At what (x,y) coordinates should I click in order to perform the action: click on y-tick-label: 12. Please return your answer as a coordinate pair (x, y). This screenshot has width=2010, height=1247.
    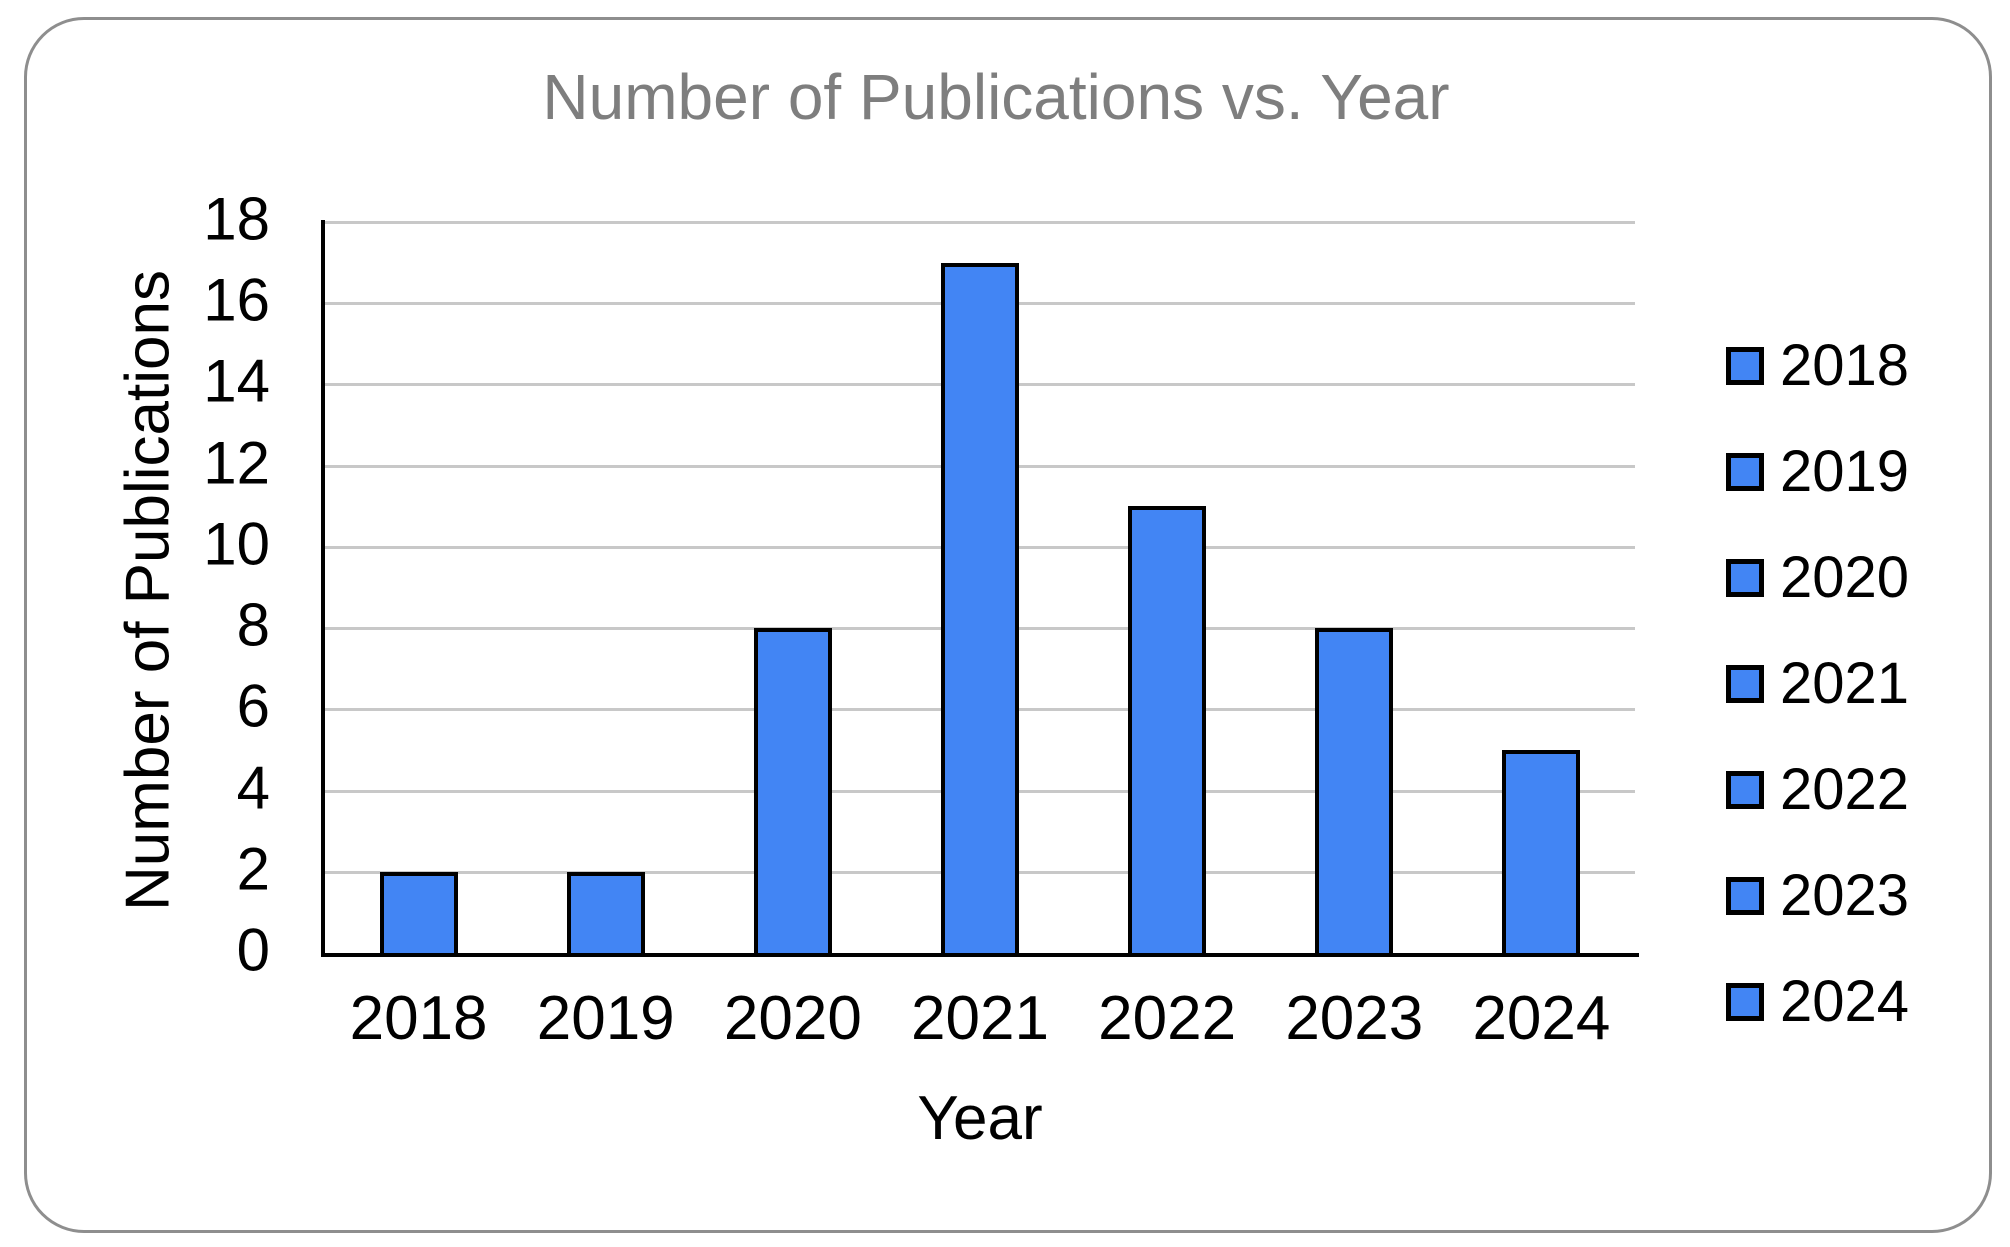
    Looking at the image, I should click on (236, 463).